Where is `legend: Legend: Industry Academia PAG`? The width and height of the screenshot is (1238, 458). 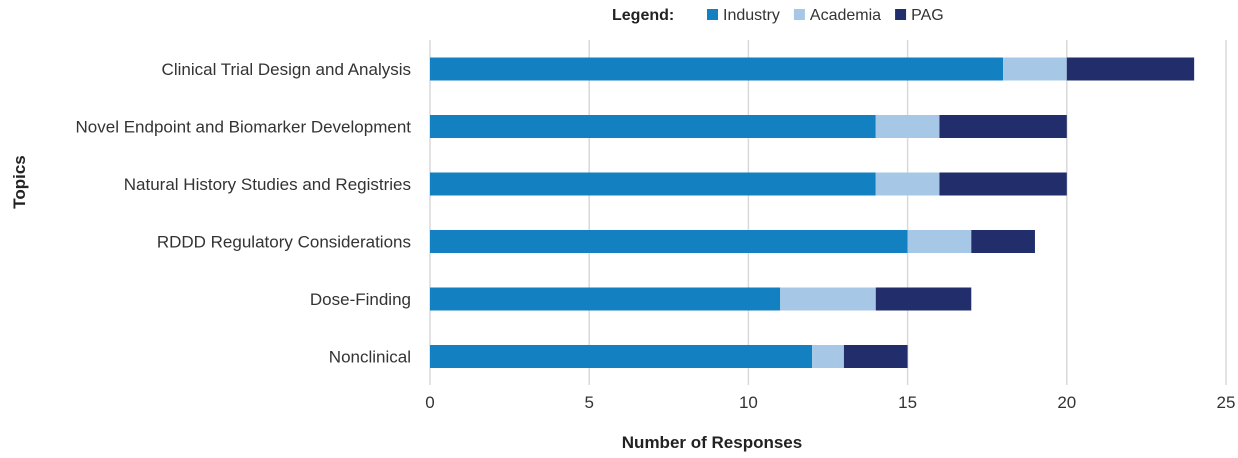 legend: Legend: Industry Academia PAG is located at coordinates (778, 15).